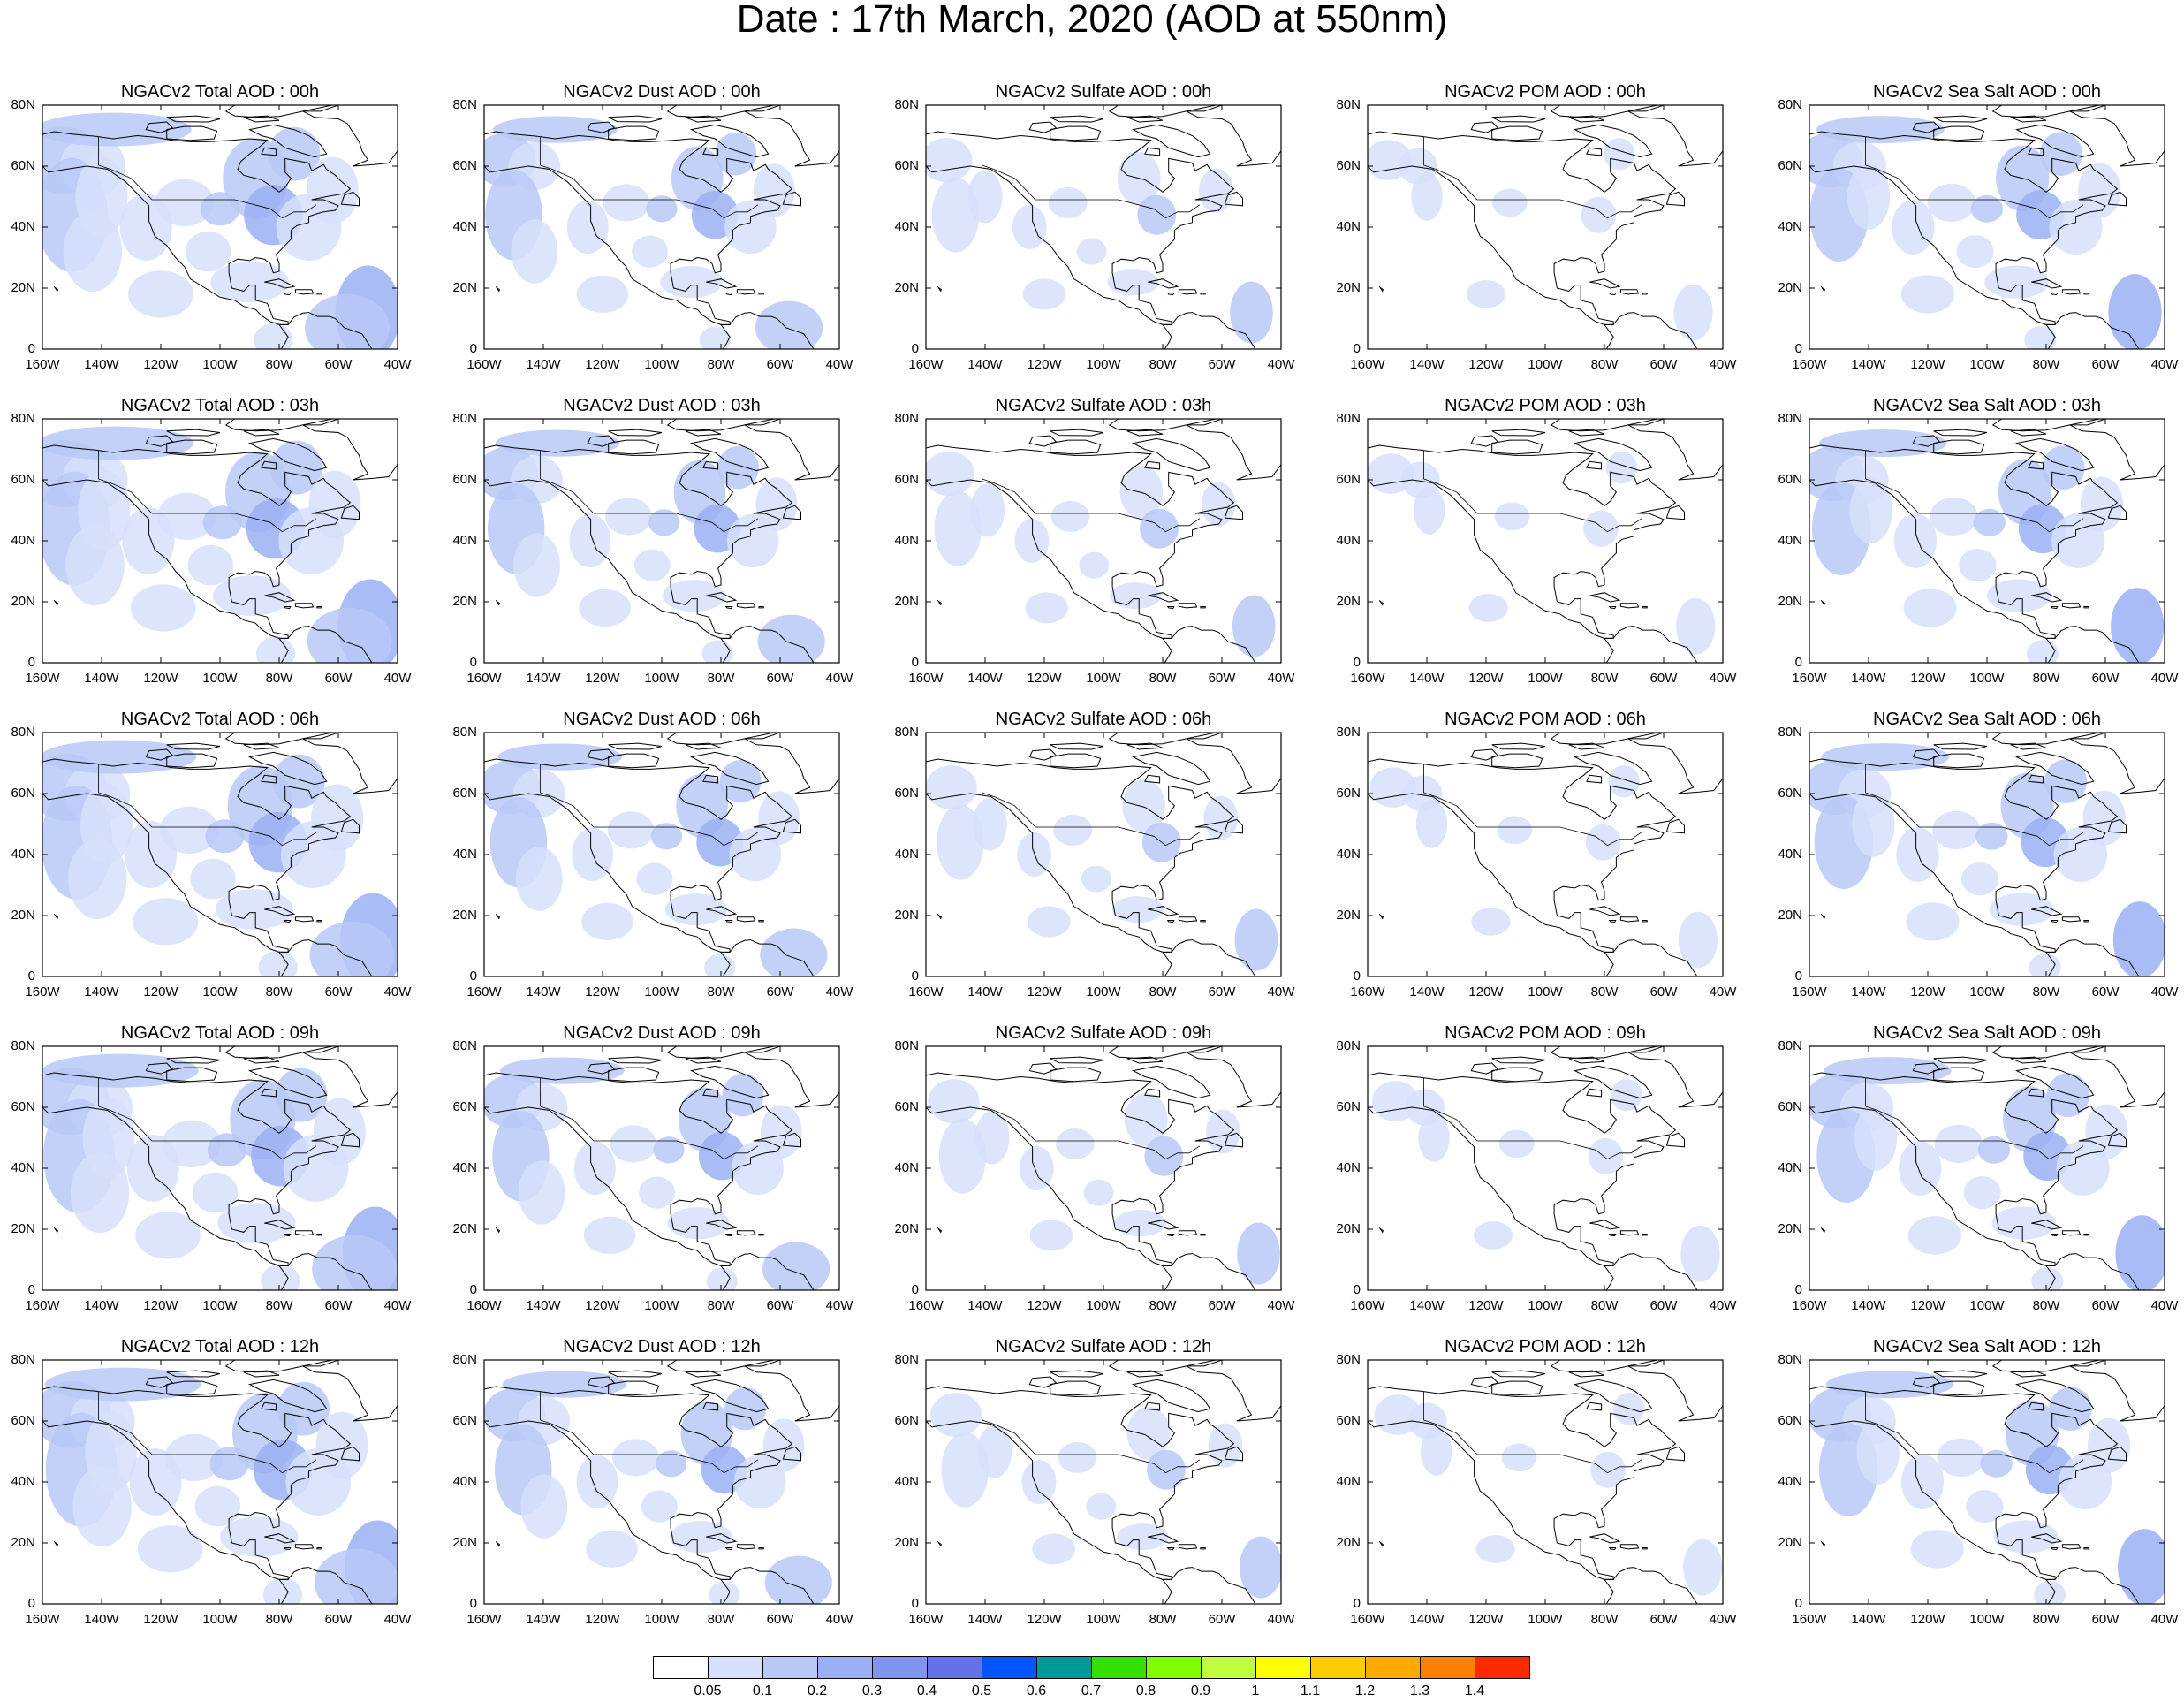  Describe the element at coordinates (1222, 991) in the screenshot. I see `lon-tick-label: 60W` at that location.